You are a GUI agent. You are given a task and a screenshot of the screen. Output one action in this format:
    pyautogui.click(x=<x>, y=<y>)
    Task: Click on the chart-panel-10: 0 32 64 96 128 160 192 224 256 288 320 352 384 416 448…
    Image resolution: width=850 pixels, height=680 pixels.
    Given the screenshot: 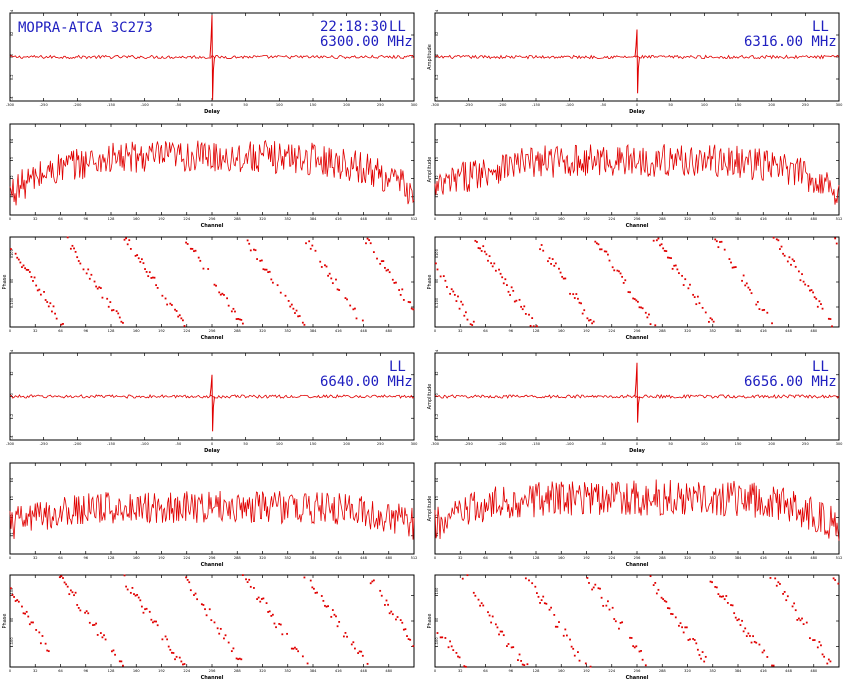 What is the action you would take?
    pyautogui.click(x=634, y=515)
    